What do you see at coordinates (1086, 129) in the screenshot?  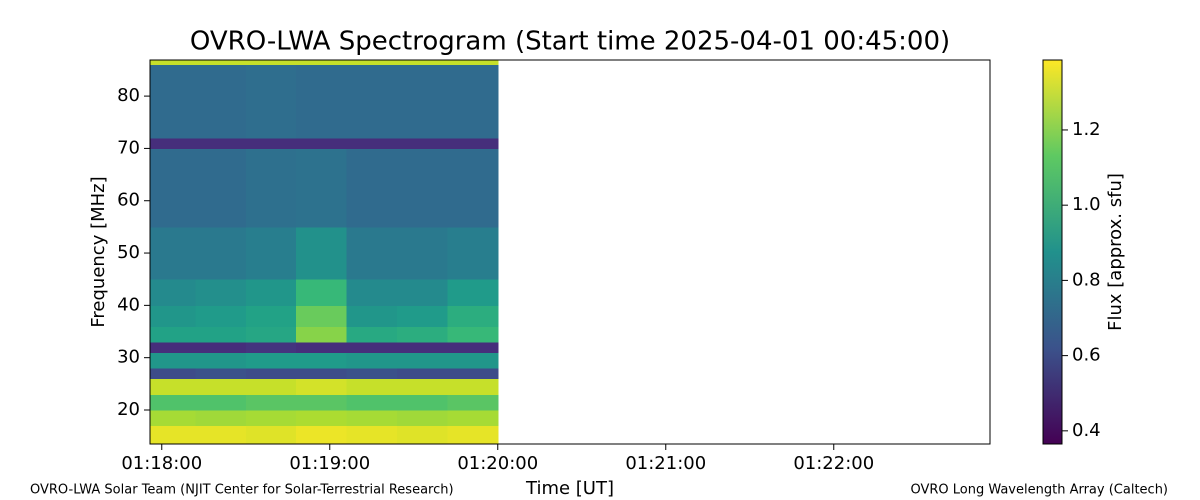 I see `colorbar-tick-label: 1.2` at bounding box center [1086, 129].